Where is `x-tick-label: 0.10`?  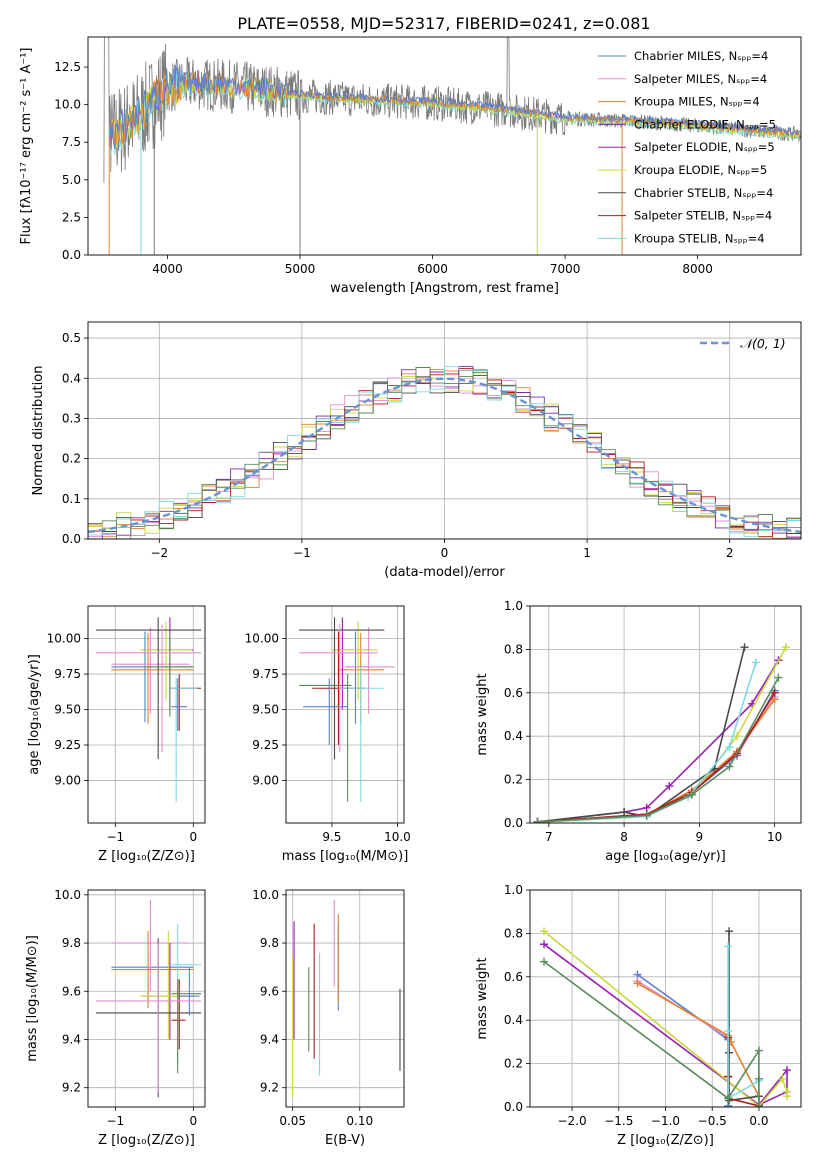
x-tick-label: 0.10 is located at coordinates (359, 1121).